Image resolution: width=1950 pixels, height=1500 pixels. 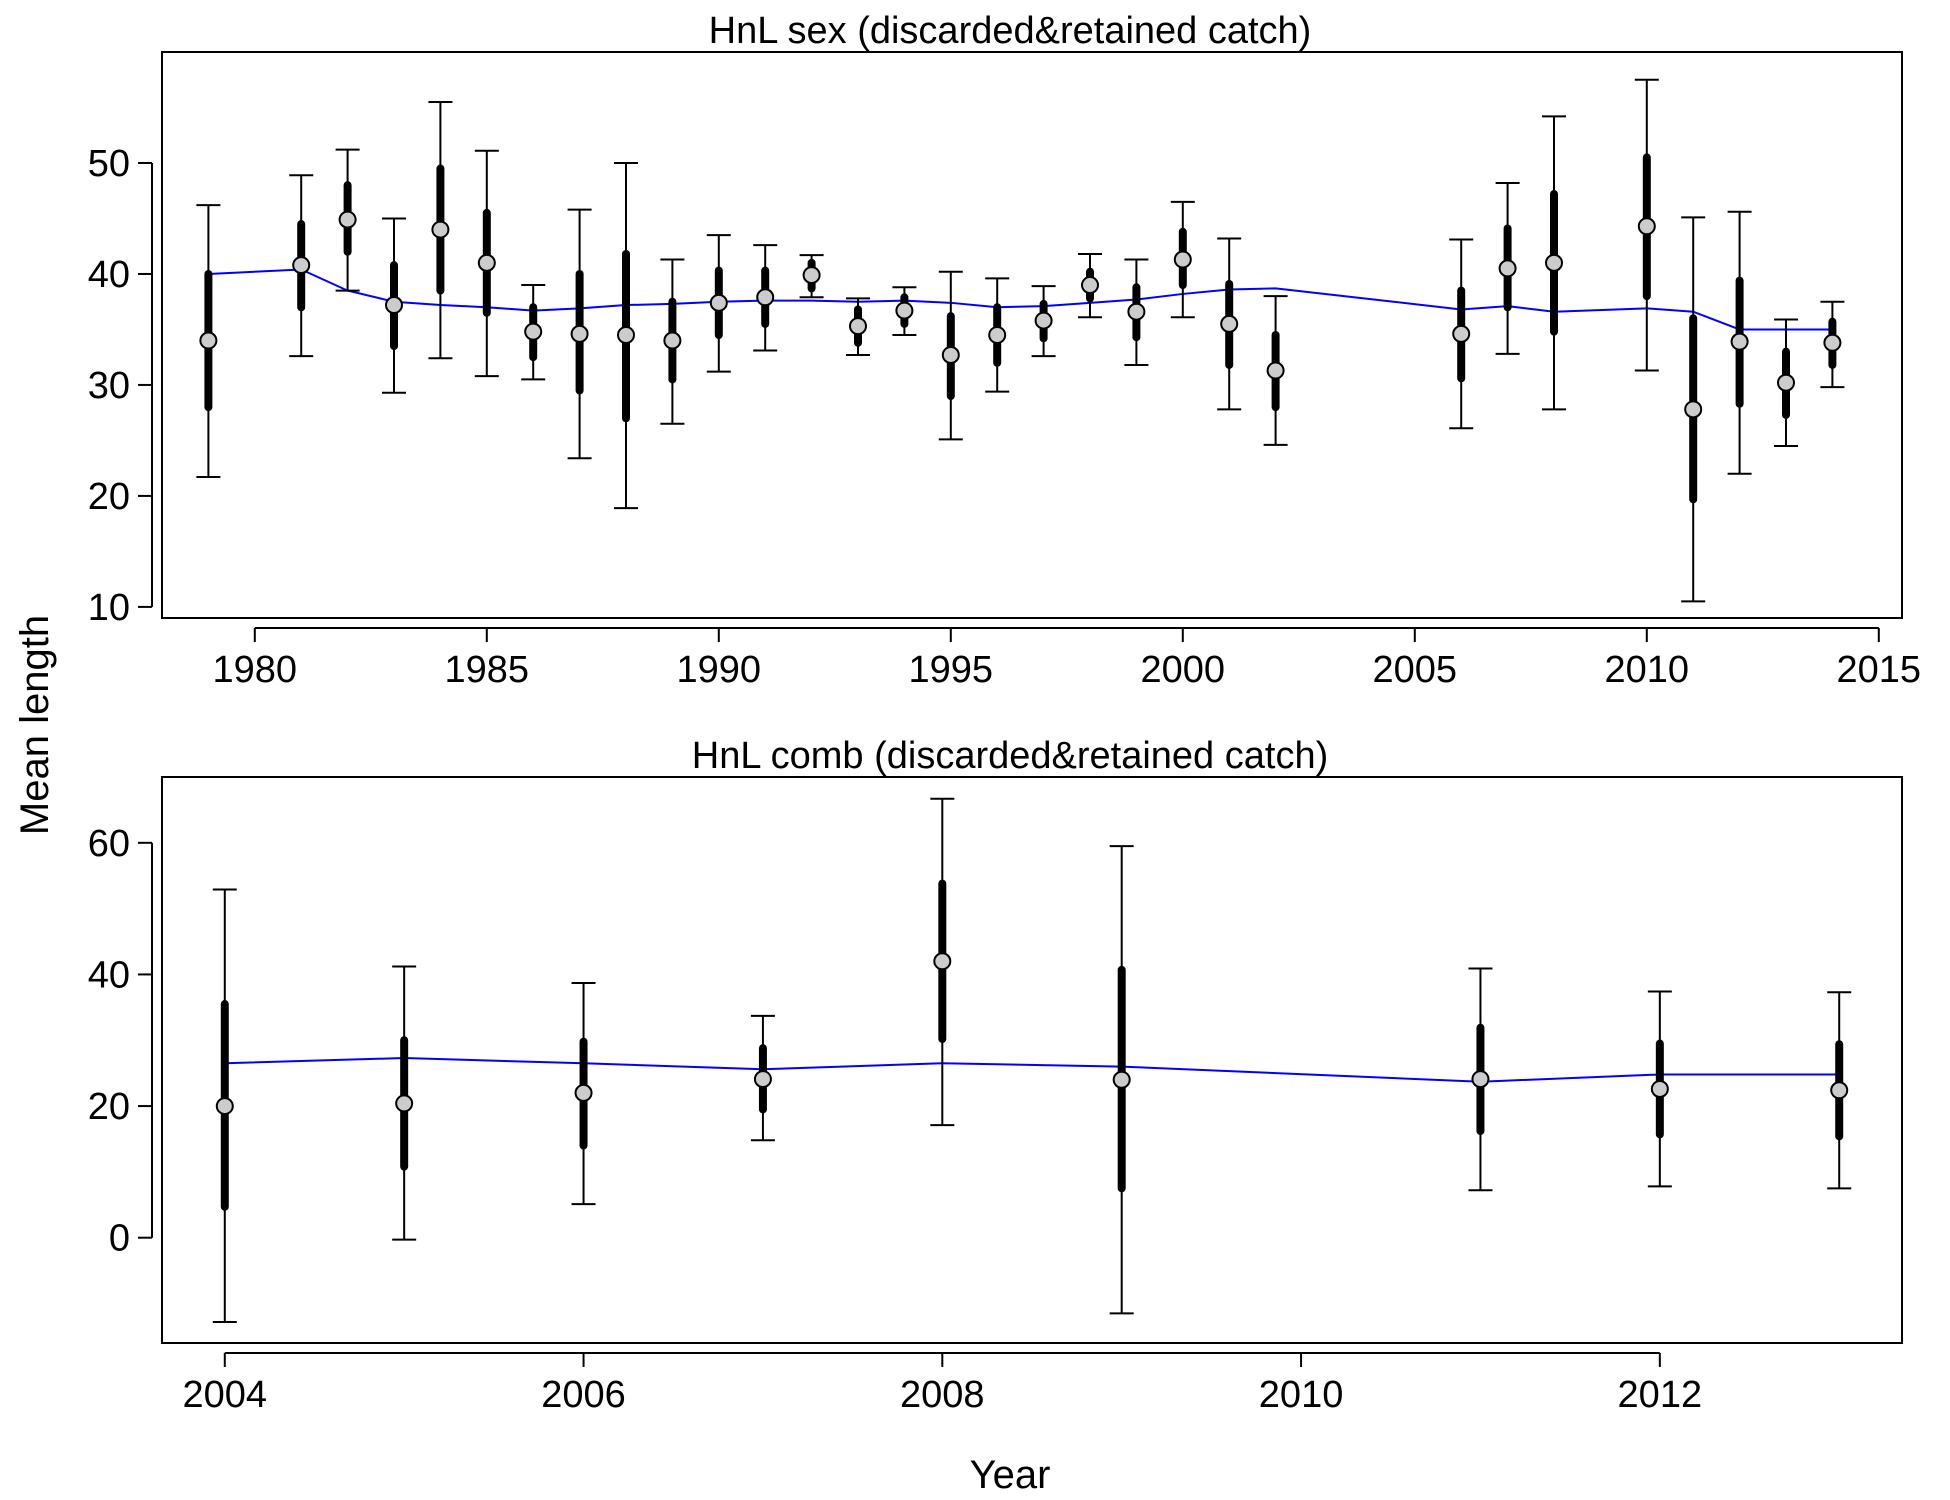 I want to click on observation-1994, so click(x=904, y=311).